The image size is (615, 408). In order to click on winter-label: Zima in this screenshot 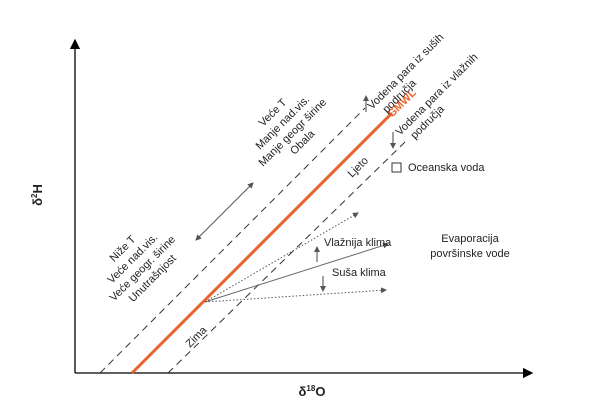, I will do `click(197, 337)`.